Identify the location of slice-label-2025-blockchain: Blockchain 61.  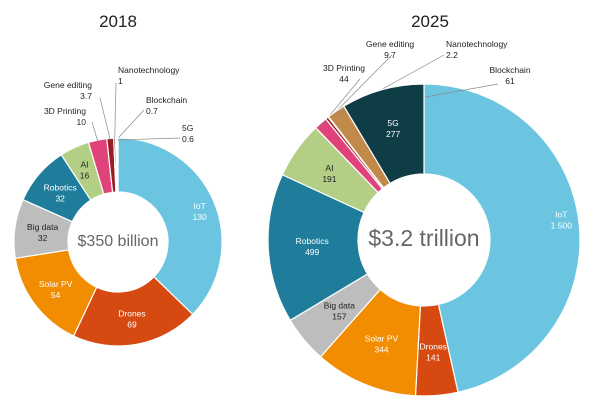
(509, 75).